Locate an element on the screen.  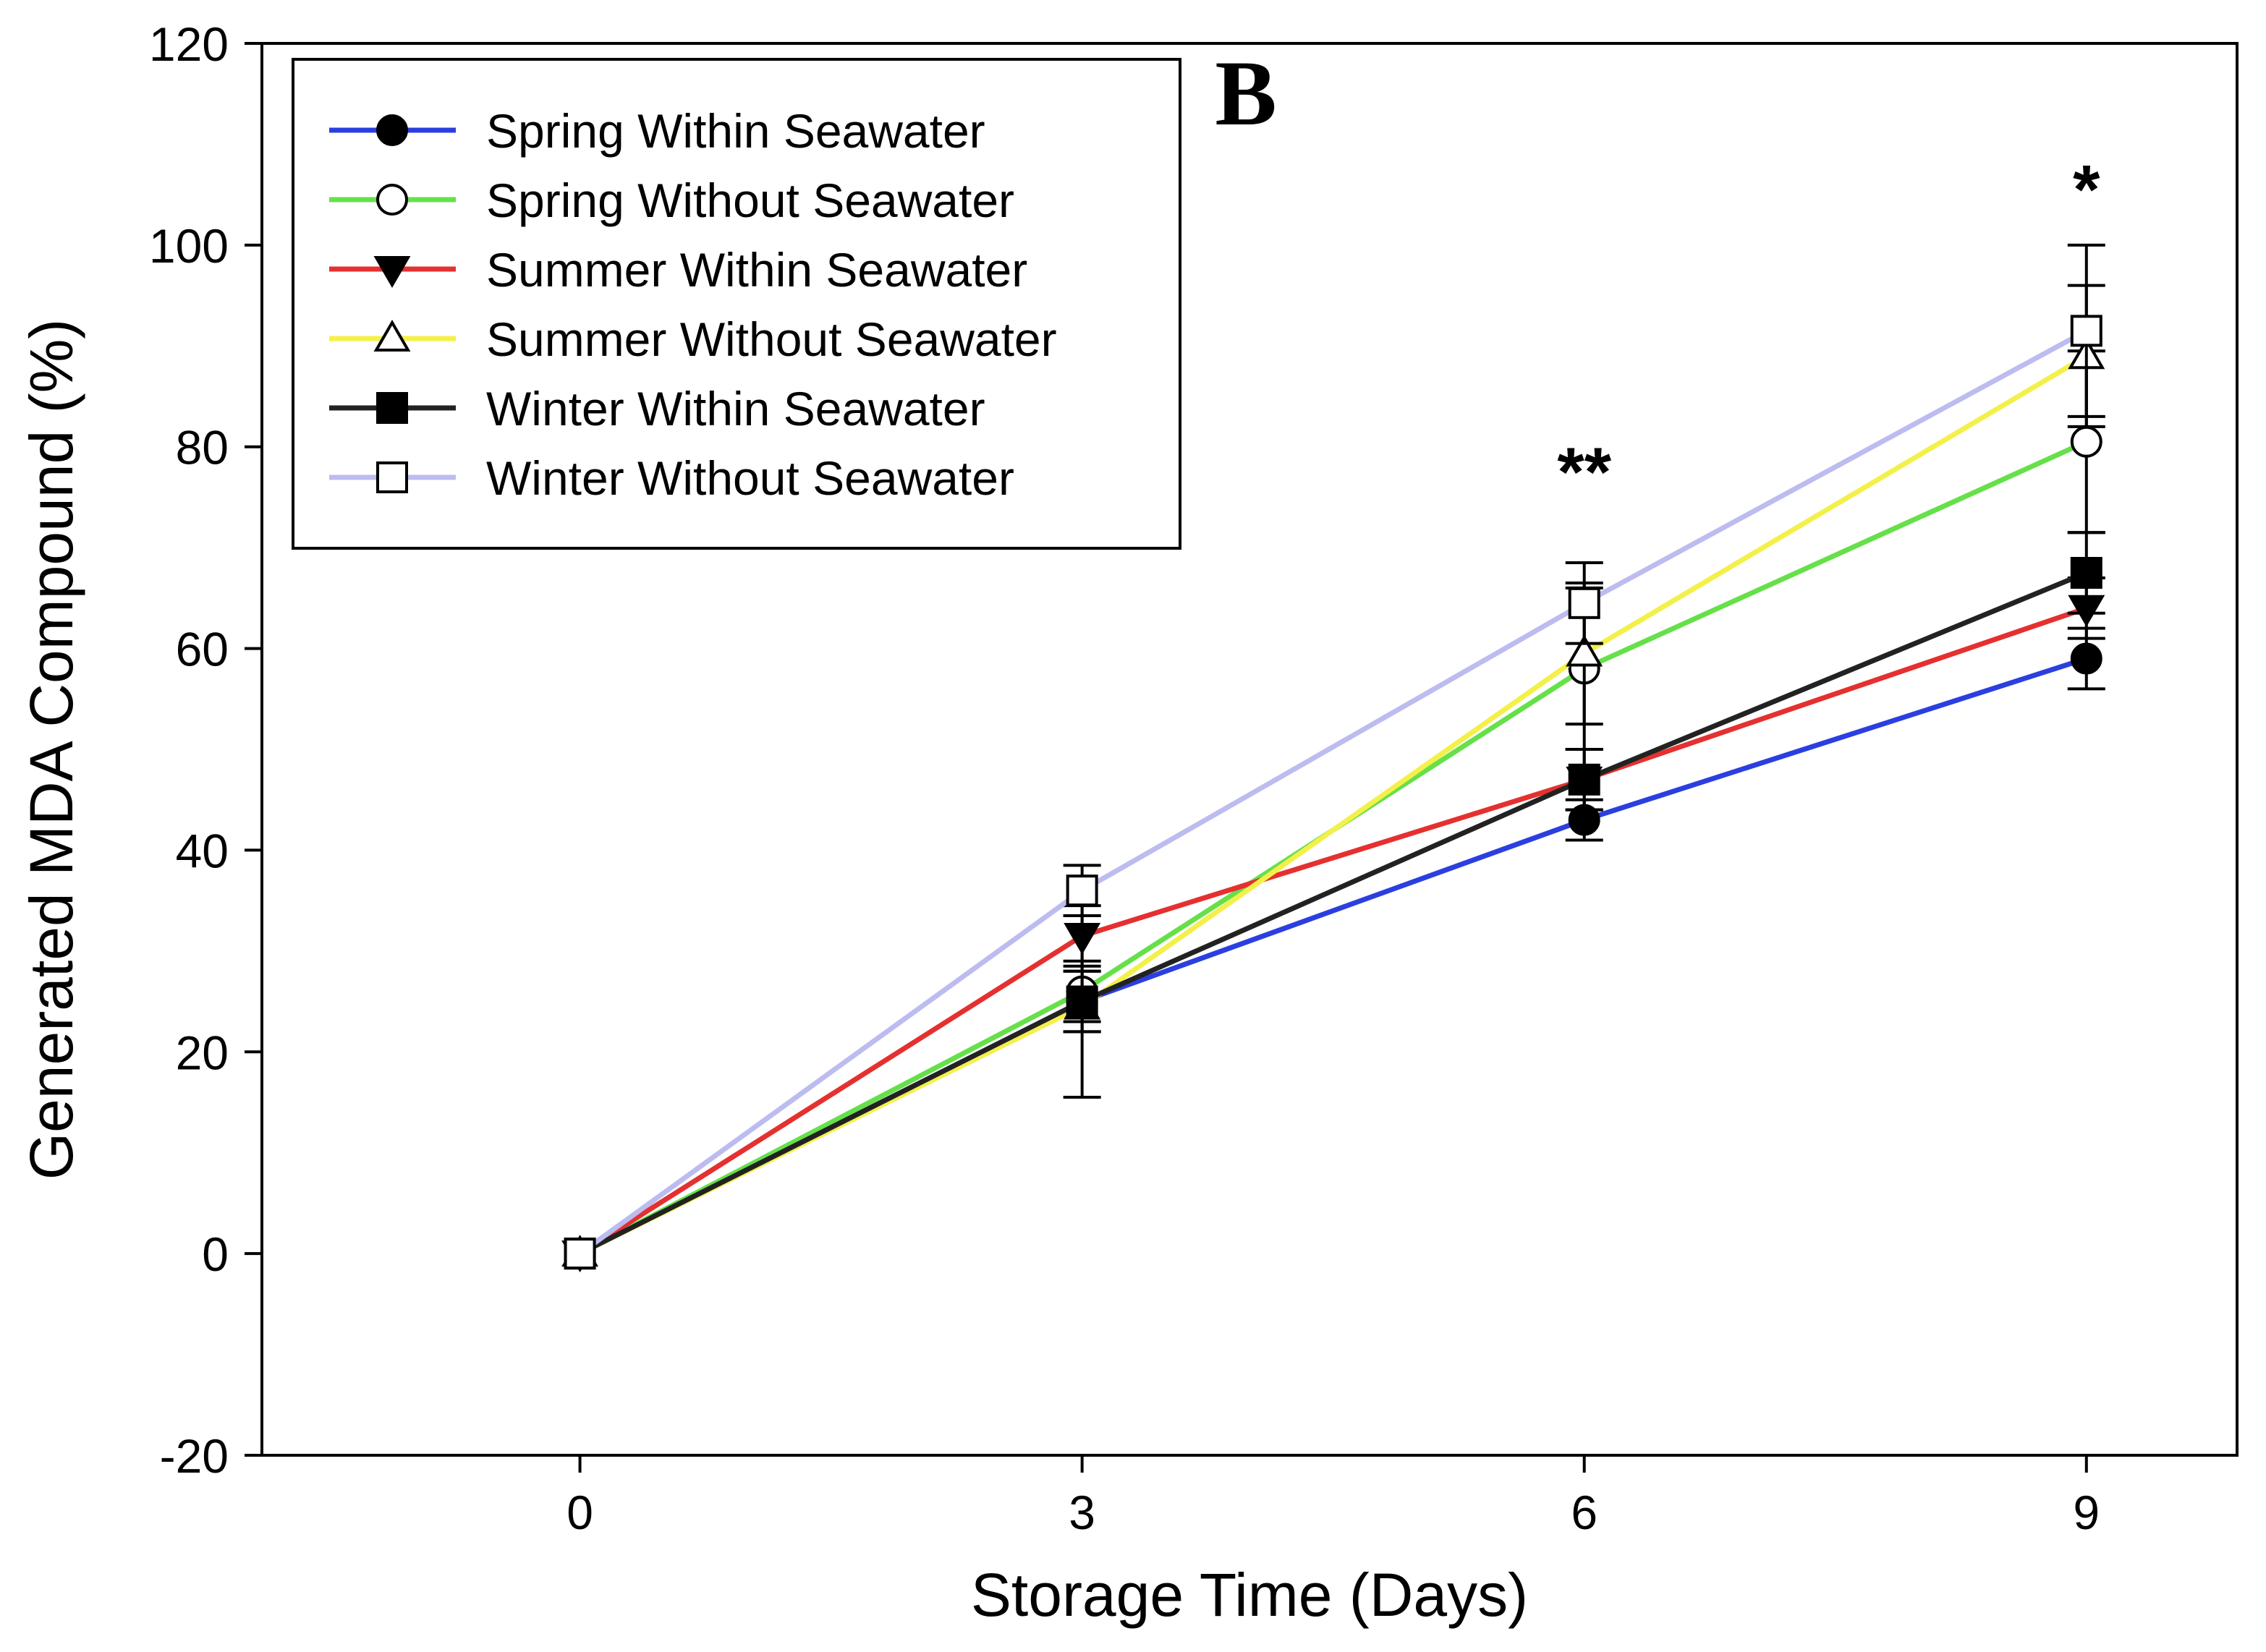
legend-item-summer-within-seawater: Summer Within Seawater is located at coordinates (678, 270).